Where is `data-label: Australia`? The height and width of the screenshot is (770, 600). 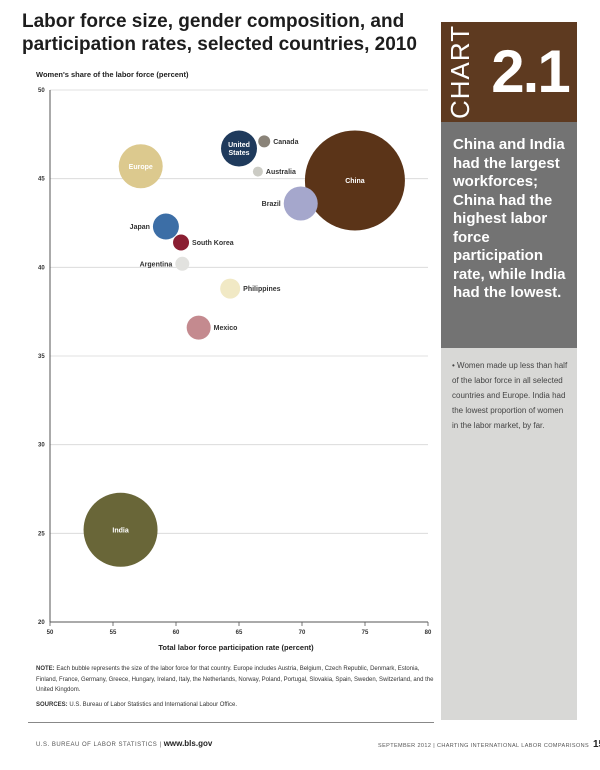 data-label: Australia is located at coordinates (281, 172).